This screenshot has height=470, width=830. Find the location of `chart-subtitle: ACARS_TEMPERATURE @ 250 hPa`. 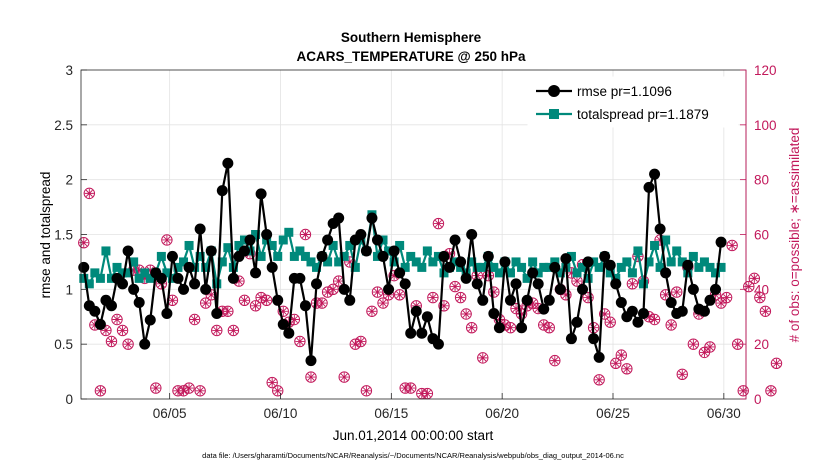

chart-subtitle: ACARS_TEMPERATURE @ 250 hPa is located at coordinates (411, 56).